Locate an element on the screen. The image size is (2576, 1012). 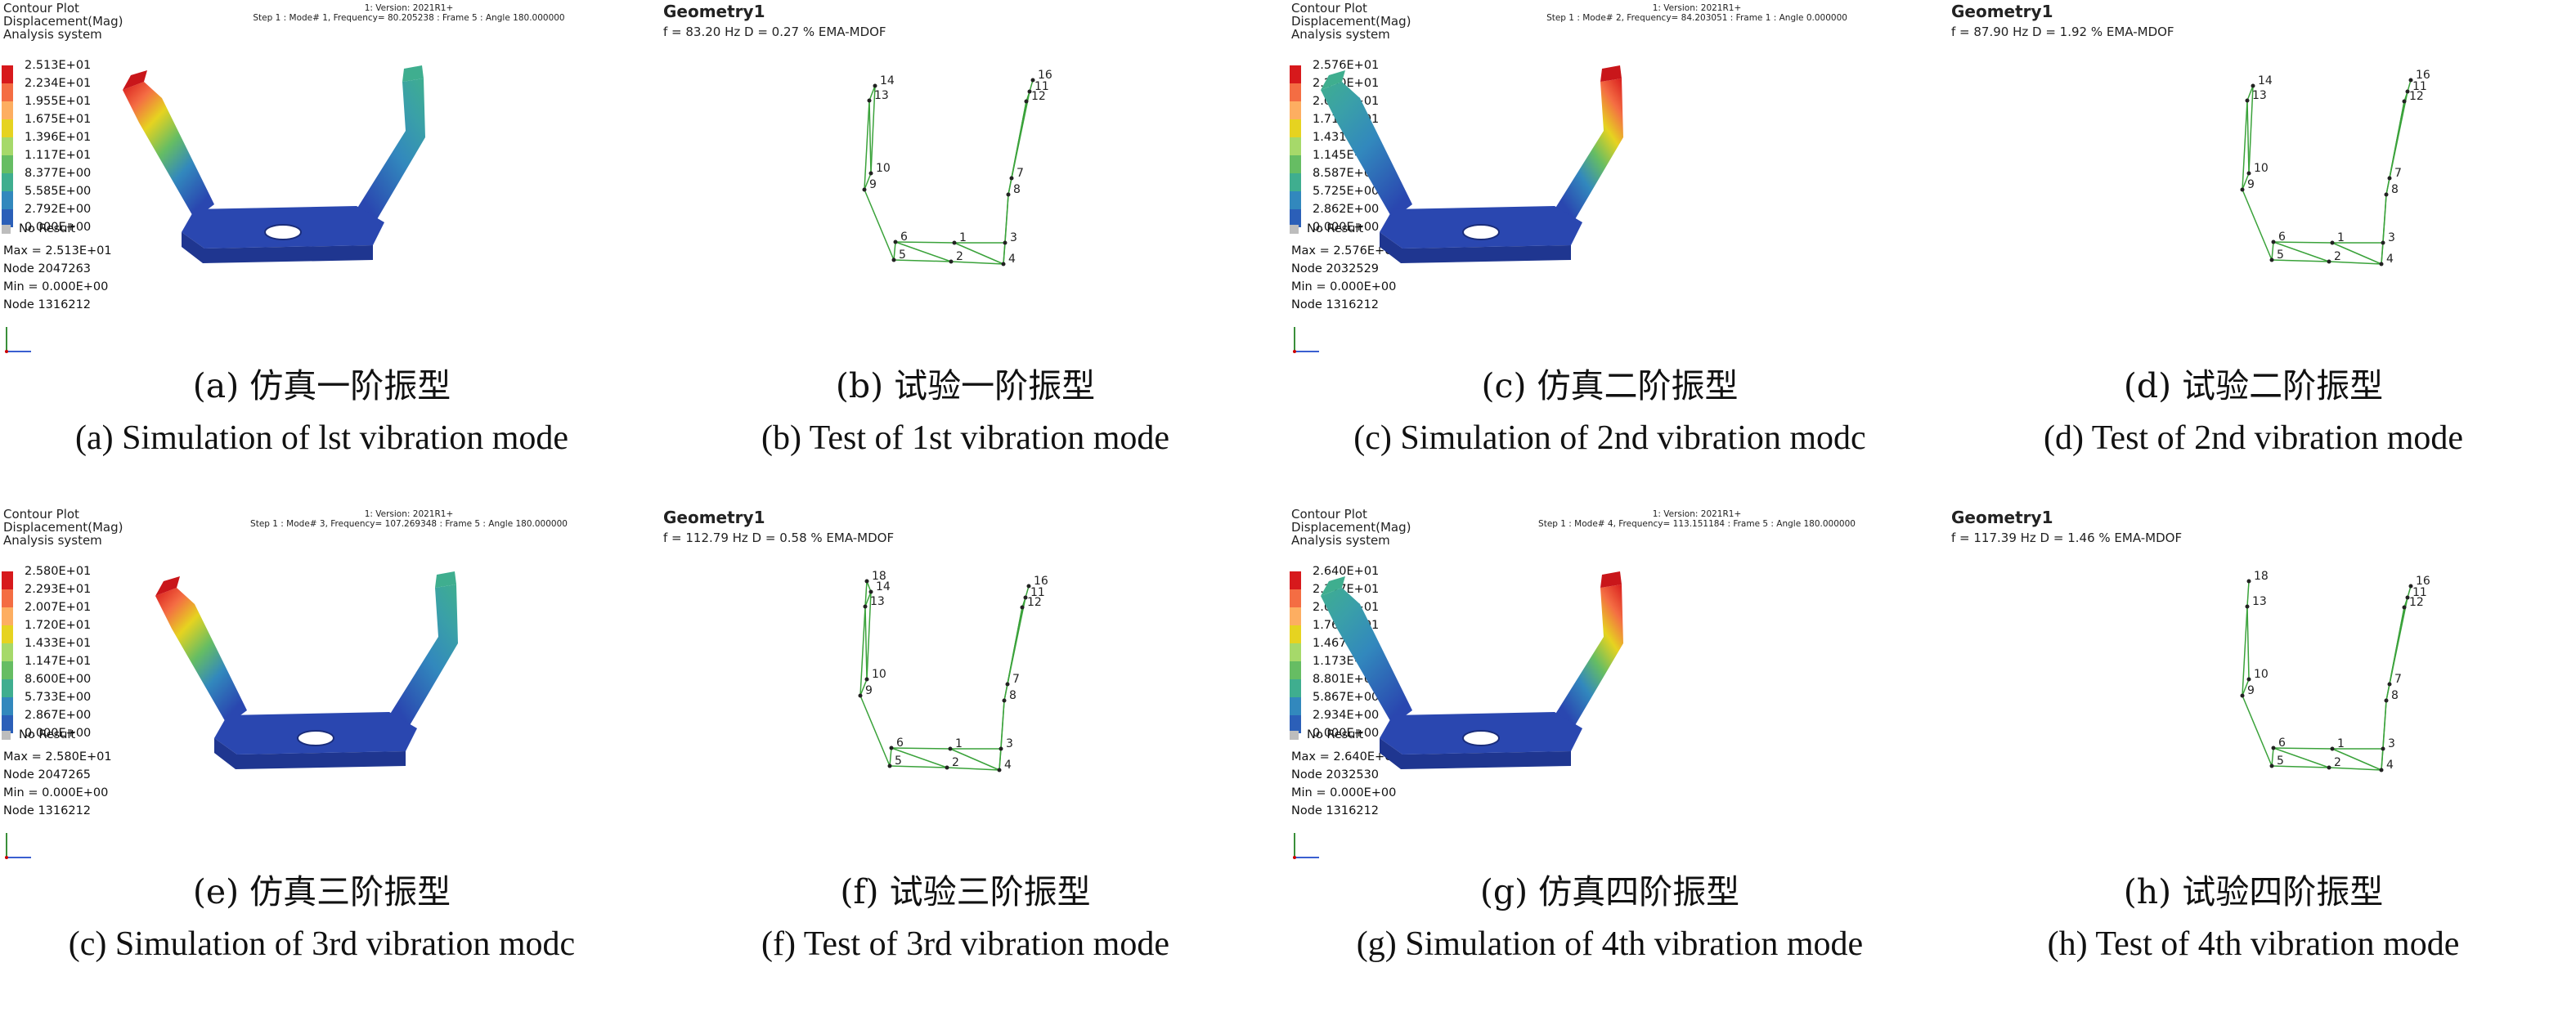
fea-model-view is located at coordinates (231, 715).